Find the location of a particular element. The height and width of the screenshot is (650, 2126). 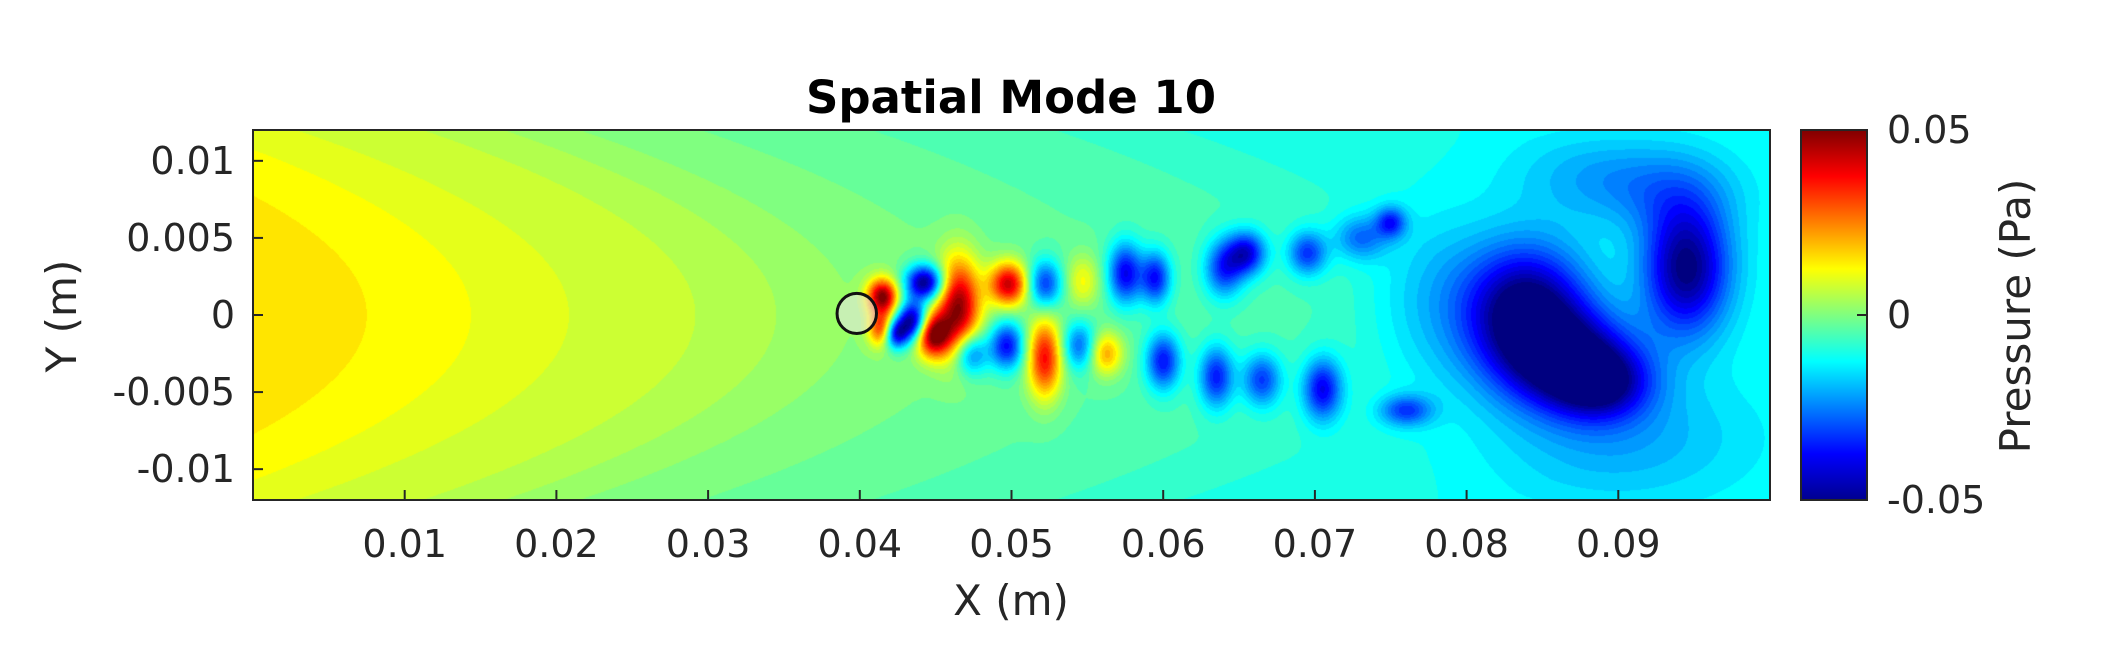

y-tick-label: -0.005 is located at coordinates (174, 392).